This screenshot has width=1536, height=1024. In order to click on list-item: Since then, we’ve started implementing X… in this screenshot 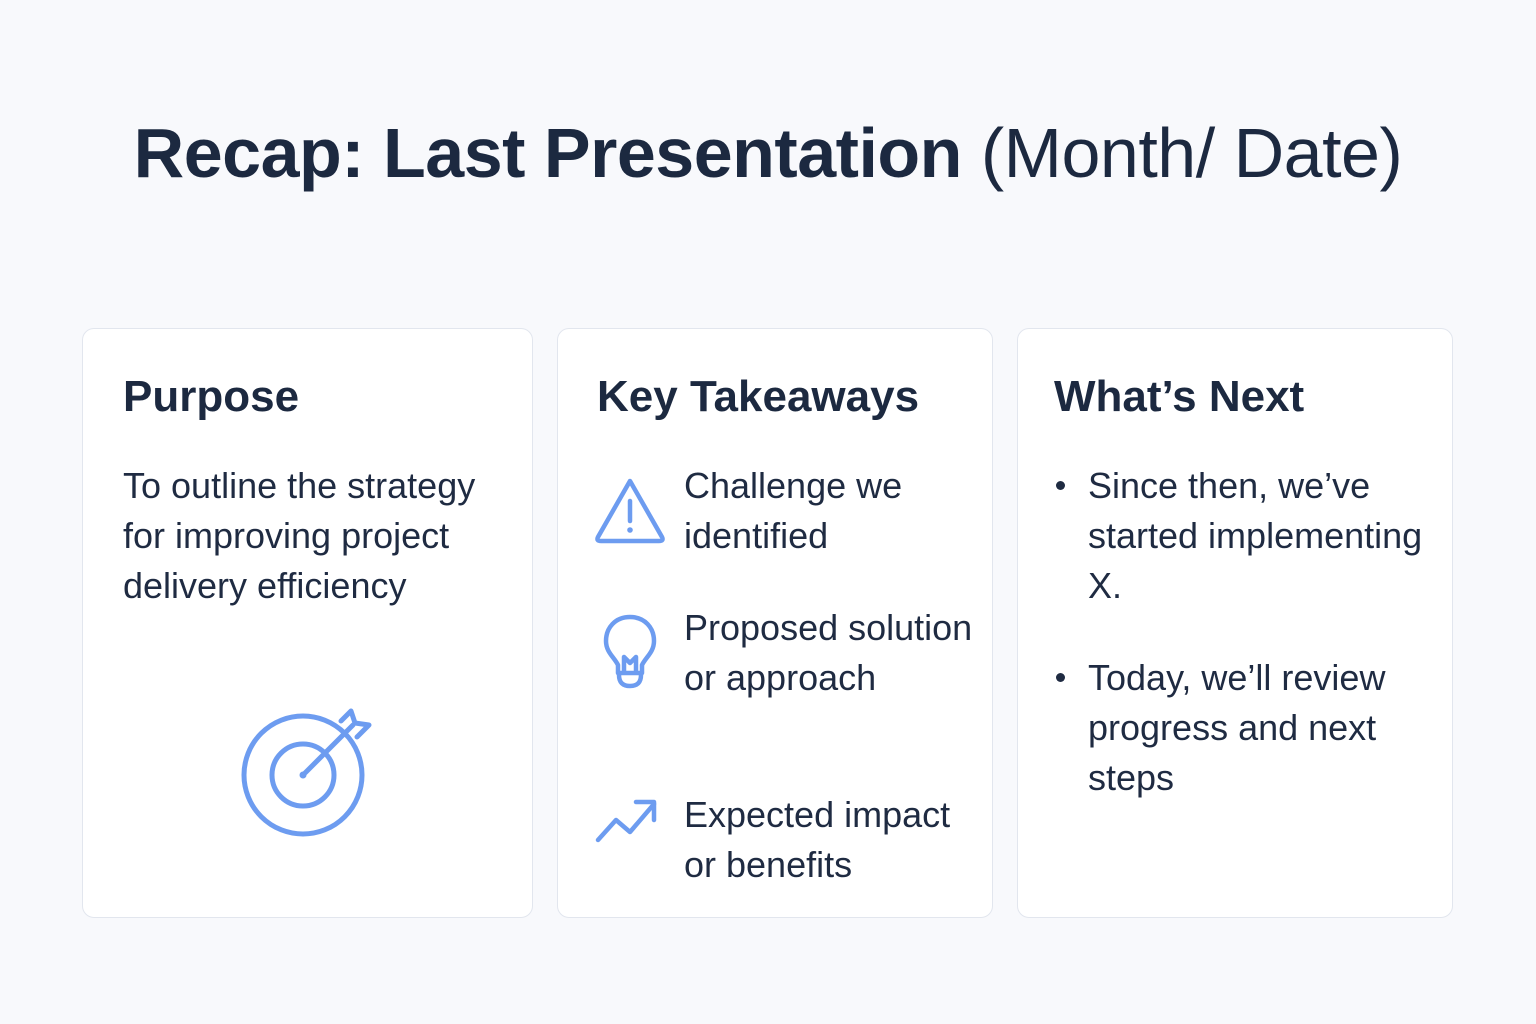, I will do `click(1244, 536)`.